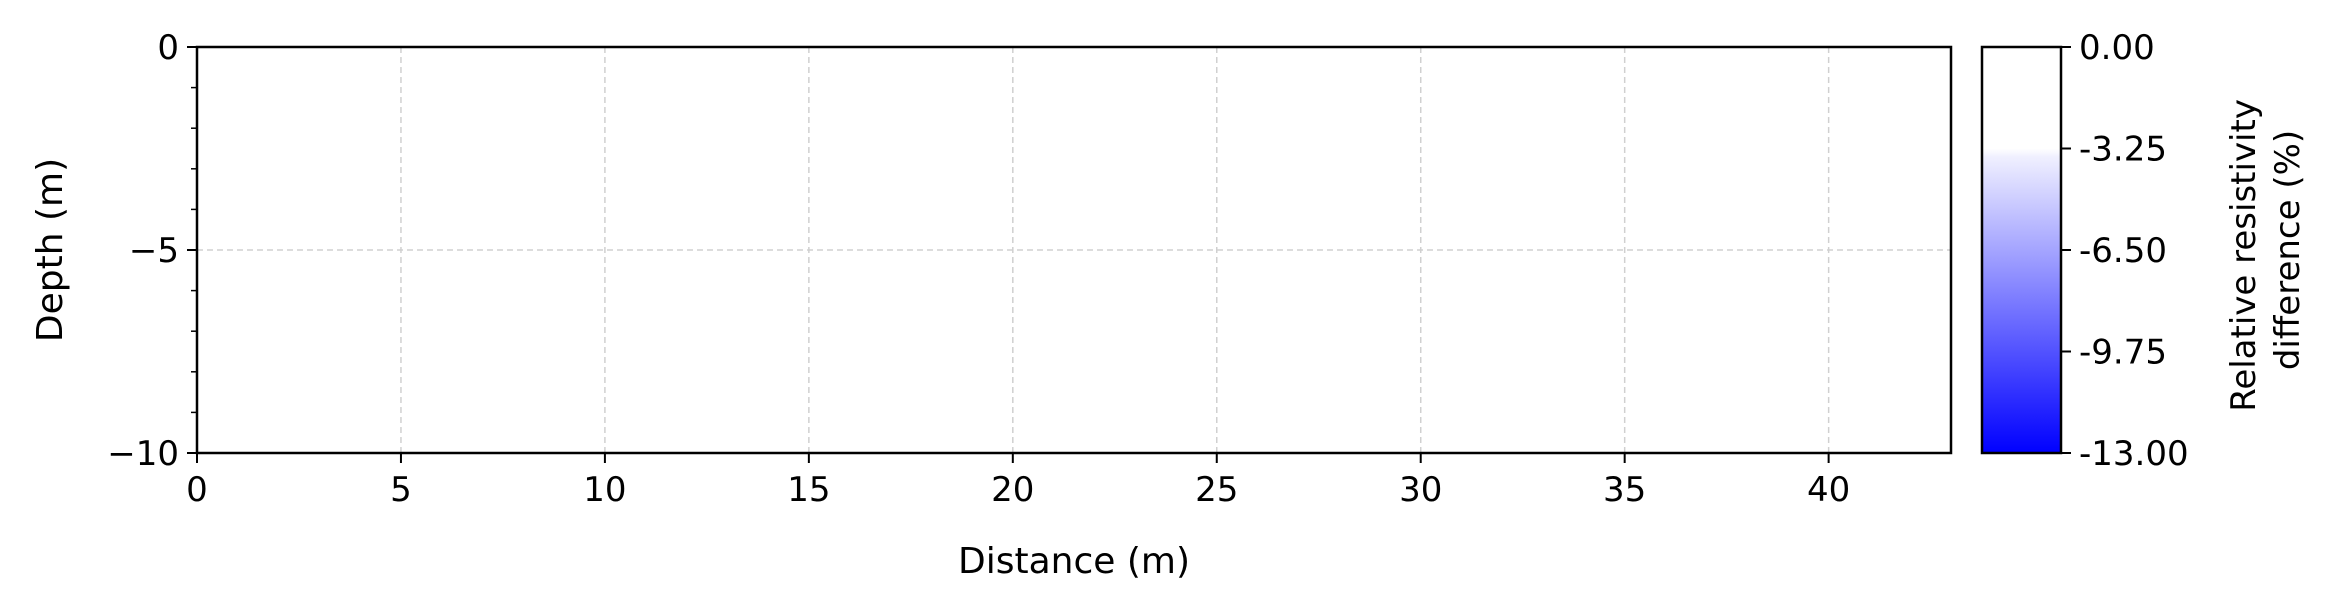 The image size is (2352, 615). I want to click on x-tick-label: 15, so click(808, 490).